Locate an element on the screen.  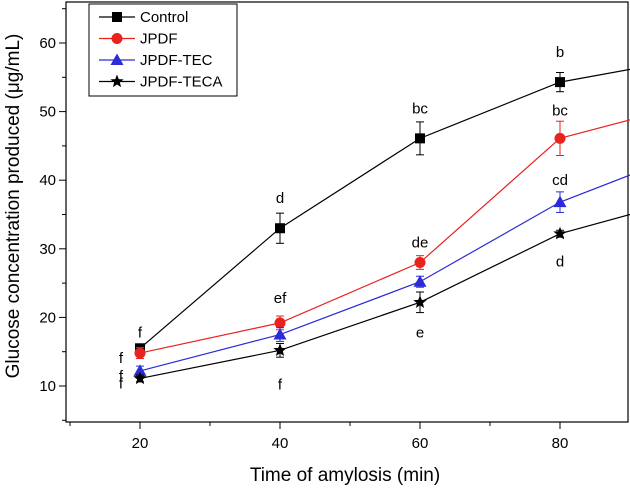
x-axis-title: Time of amylosis (min) is located at coordinates (345, 475).